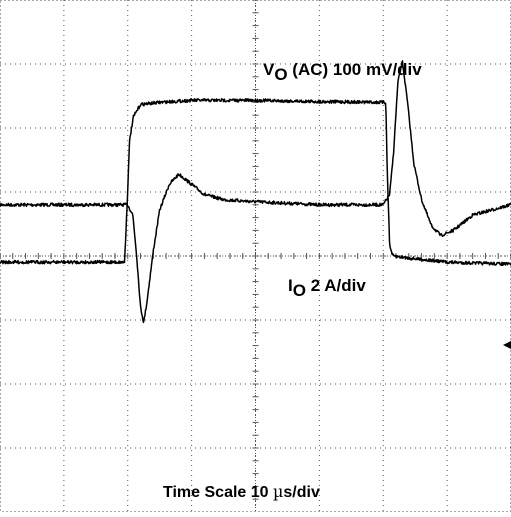 Image resolution: width=511 pixels, height=517 pixels. Describe the element at coordinates (336, 285) in the screenshot. I see `ch2-label-rest: 2 A/div` at that location.